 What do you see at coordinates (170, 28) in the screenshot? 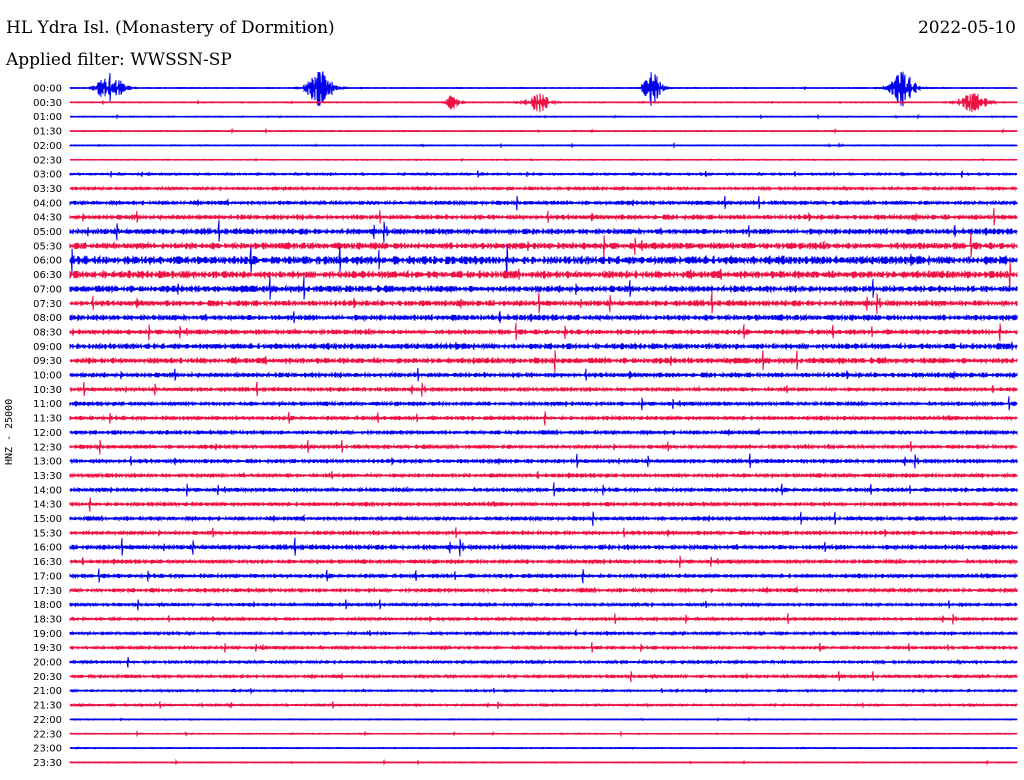
I see `station-title: HL Ydra Isl. (Monastery of Dormition)` at bounding box center [170, 28].